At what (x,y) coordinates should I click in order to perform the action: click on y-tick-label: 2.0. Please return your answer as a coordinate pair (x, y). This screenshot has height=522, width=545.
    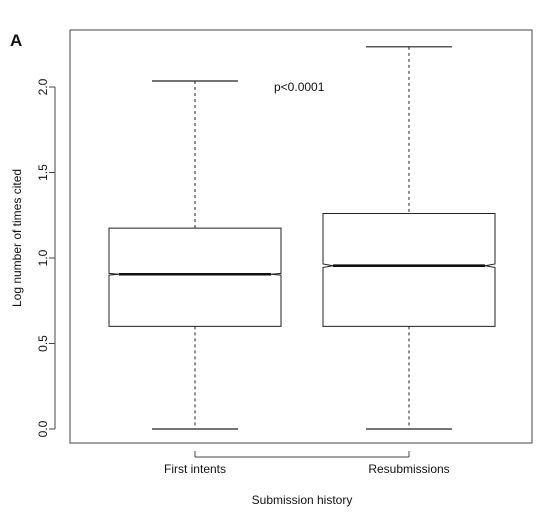
    Looking at the image, I should click on (43, 86).